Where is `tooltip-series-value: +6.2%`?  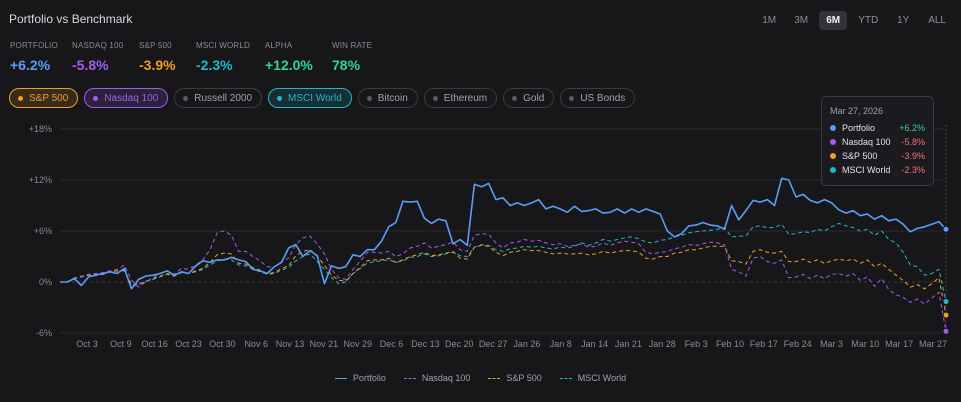 tooltip-series-value: +6.2% is located at coordinates (912, 128).